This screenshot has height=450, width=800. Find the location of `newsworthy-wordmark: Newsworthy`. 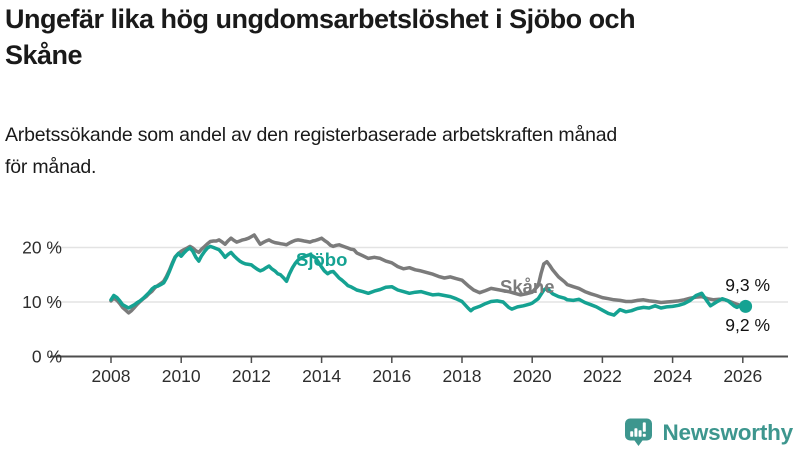

newsworthy-wordmark: Newsworthy is located at coordinates (727, 432).